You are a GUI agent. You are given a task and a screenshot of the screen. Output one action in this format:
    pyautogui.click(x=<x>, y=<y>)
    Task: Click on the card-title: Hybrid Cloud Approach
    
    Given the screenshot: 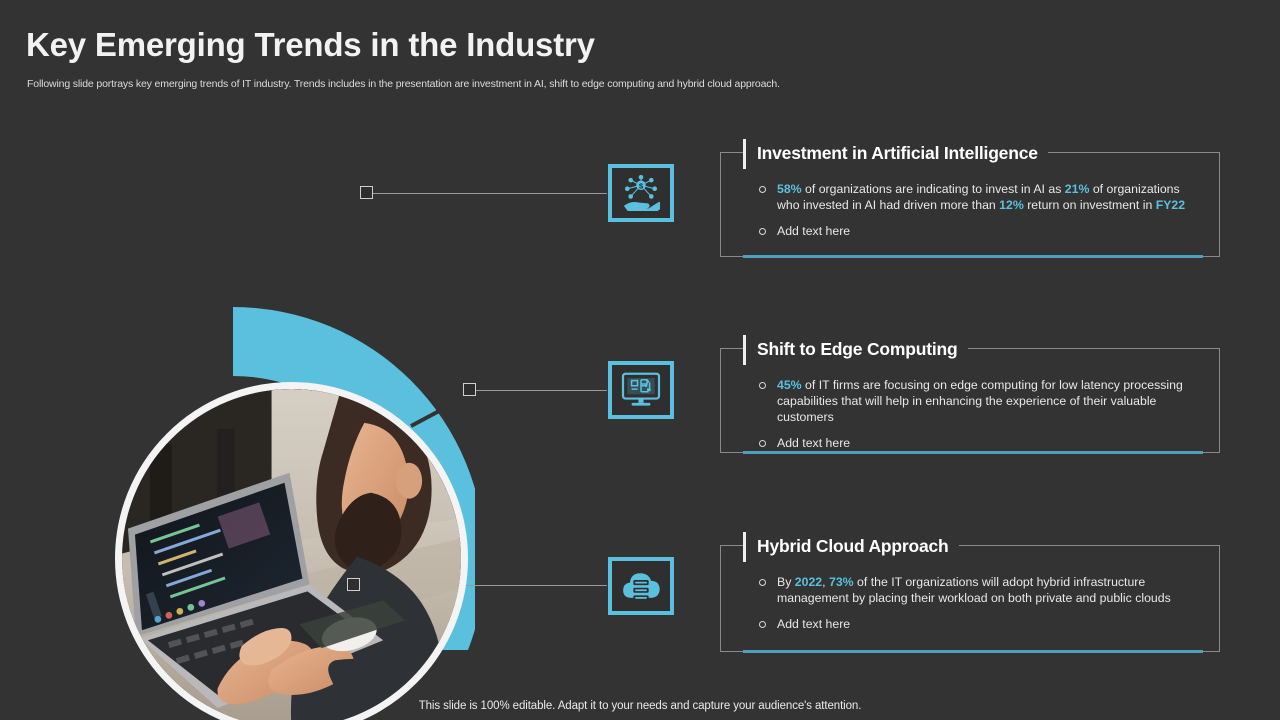 What is the action you would take?
    pyautogui.click(x=853, y=546)
    